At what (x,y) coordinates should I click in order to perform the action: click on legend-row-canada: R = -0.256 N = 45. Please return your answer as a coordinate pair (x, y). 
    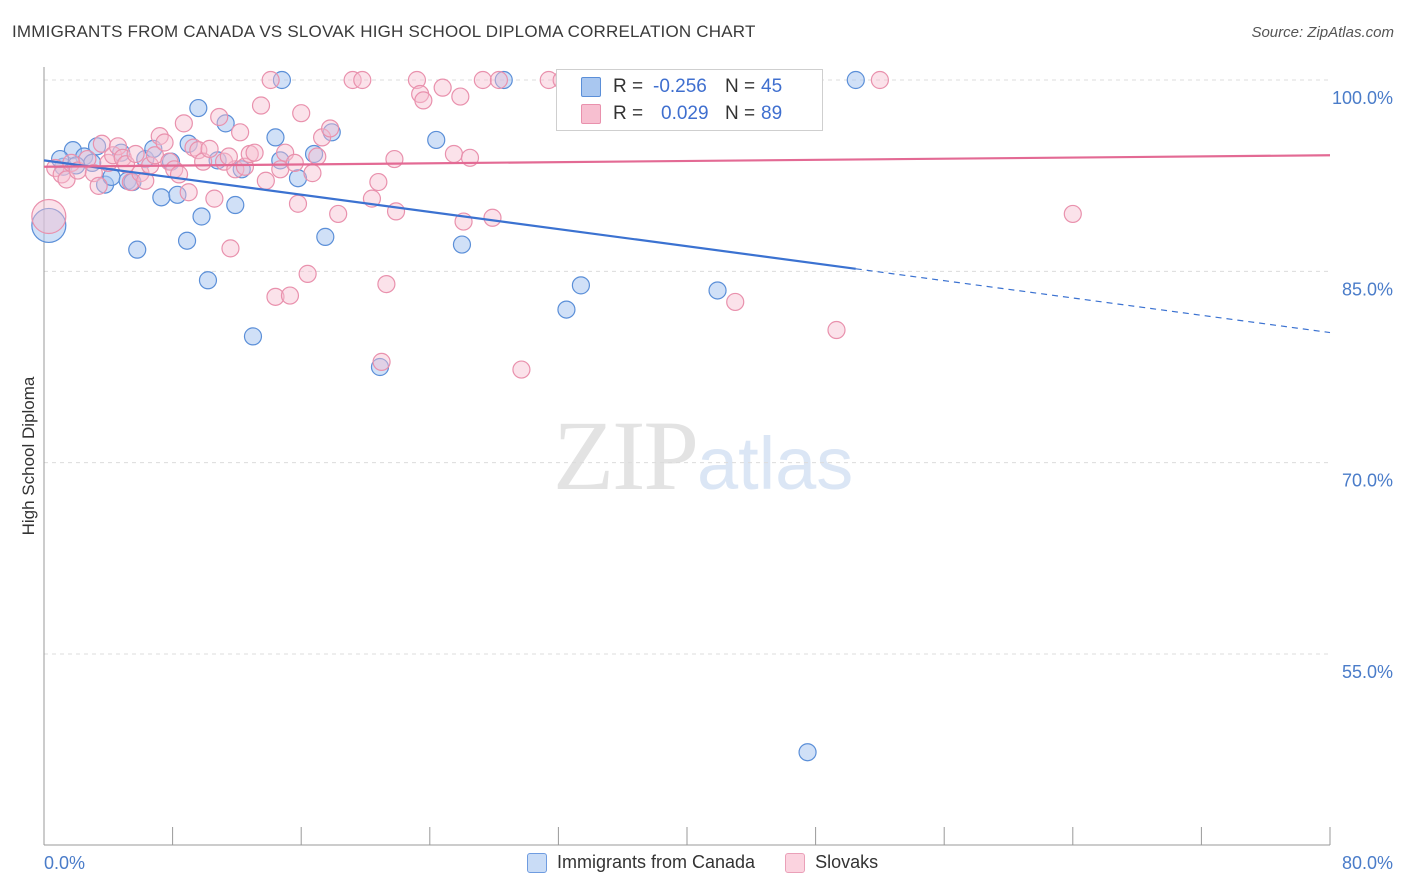
    Looking at the image, I should click on (681, 87).